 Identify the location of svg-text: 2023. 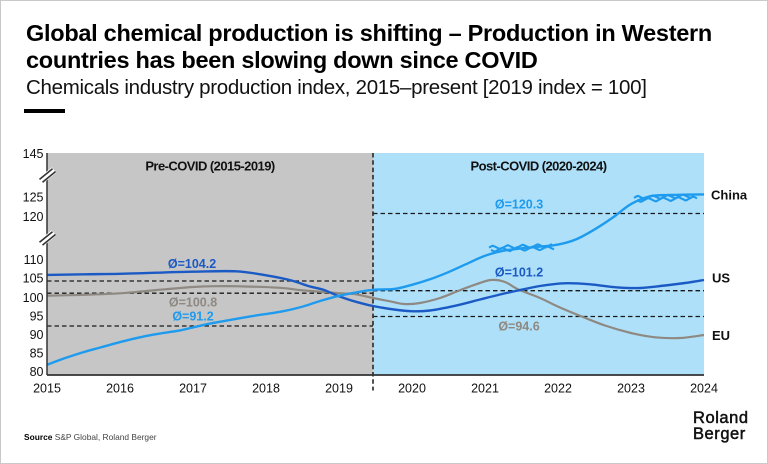
(631, 388).